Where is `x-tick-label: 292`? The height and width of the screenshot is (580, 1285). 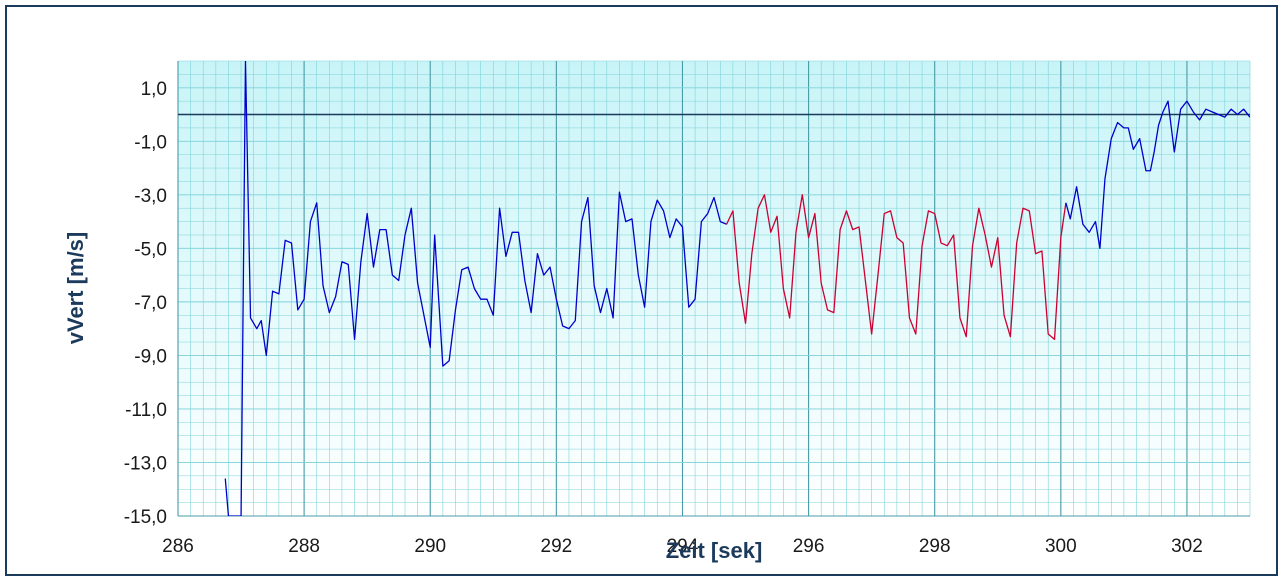
x-tick-label: 292 is located at coordinates (557, 546).